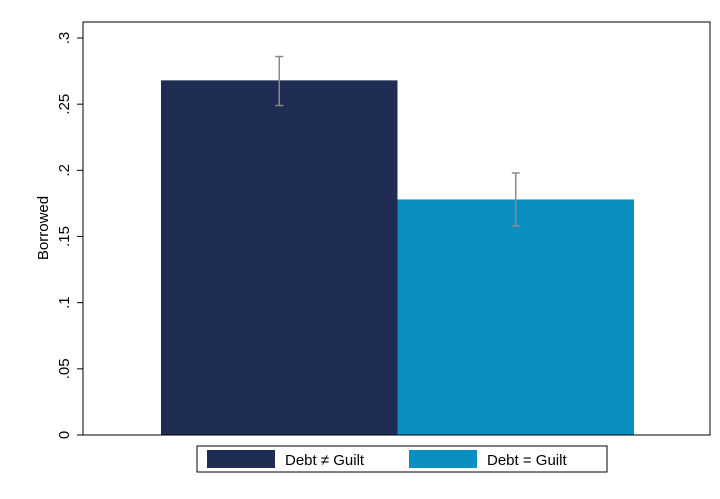  What do you see at coordinates (325, 460) in the screenshot?
I see `legend-label-debt-not-guilt: Debt ≠ Guilt` at bounding box center [325, 460].